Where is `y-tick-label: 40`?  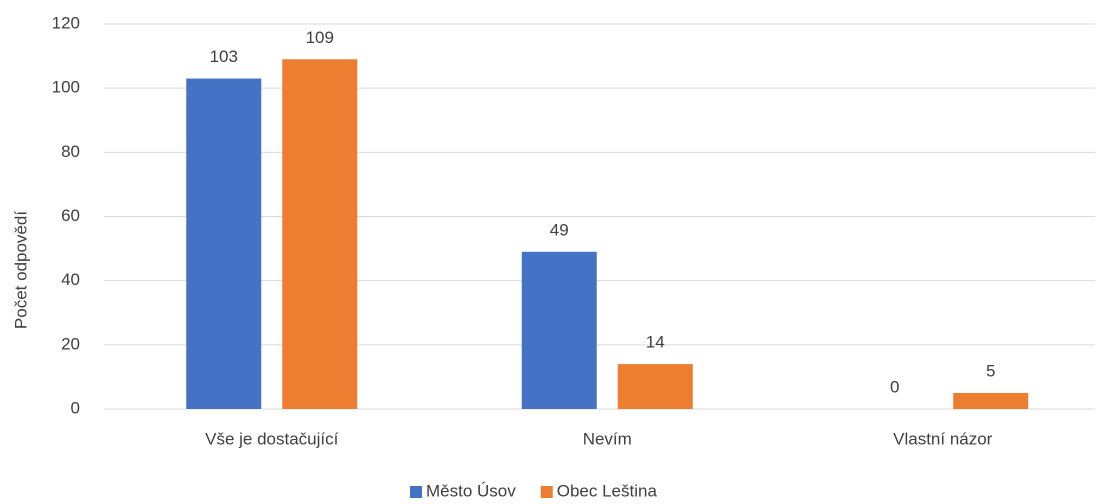 y-tick-label: 40 is located at coordinates (70, 279).